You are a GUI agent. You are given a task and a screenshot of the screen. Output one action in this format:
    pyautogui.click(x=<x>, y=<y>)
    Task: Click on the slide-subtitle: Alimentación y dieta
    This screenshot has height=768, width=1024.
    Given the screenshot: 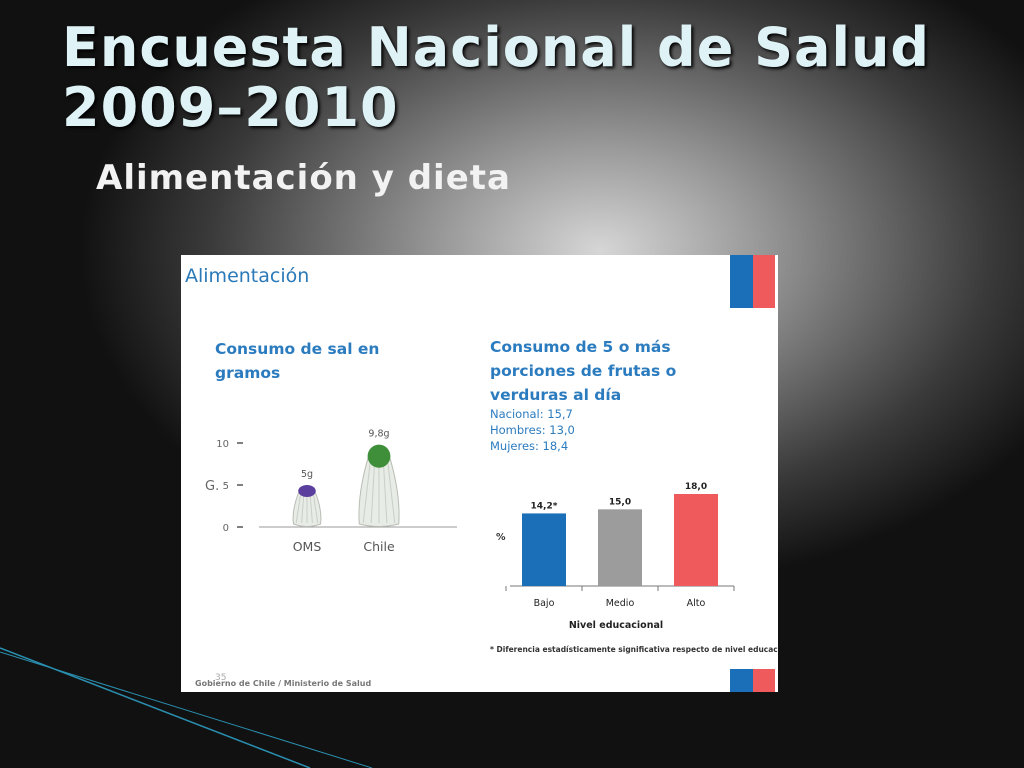 What is the action you would take?
    pyautogui.click(x=303, y=178)
    